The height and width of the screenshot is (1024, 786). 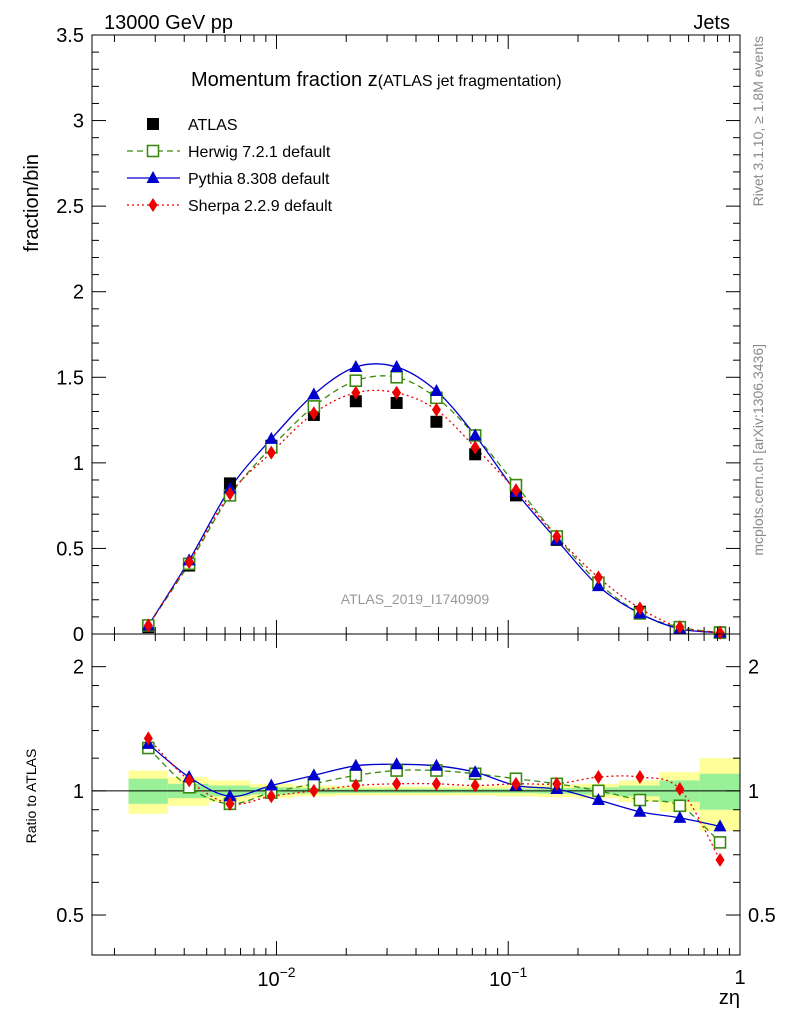 What do you see at coordinates (434, 799) in the screenshot?
I see `ratio-series-layer` at bounding box center [434, 799].